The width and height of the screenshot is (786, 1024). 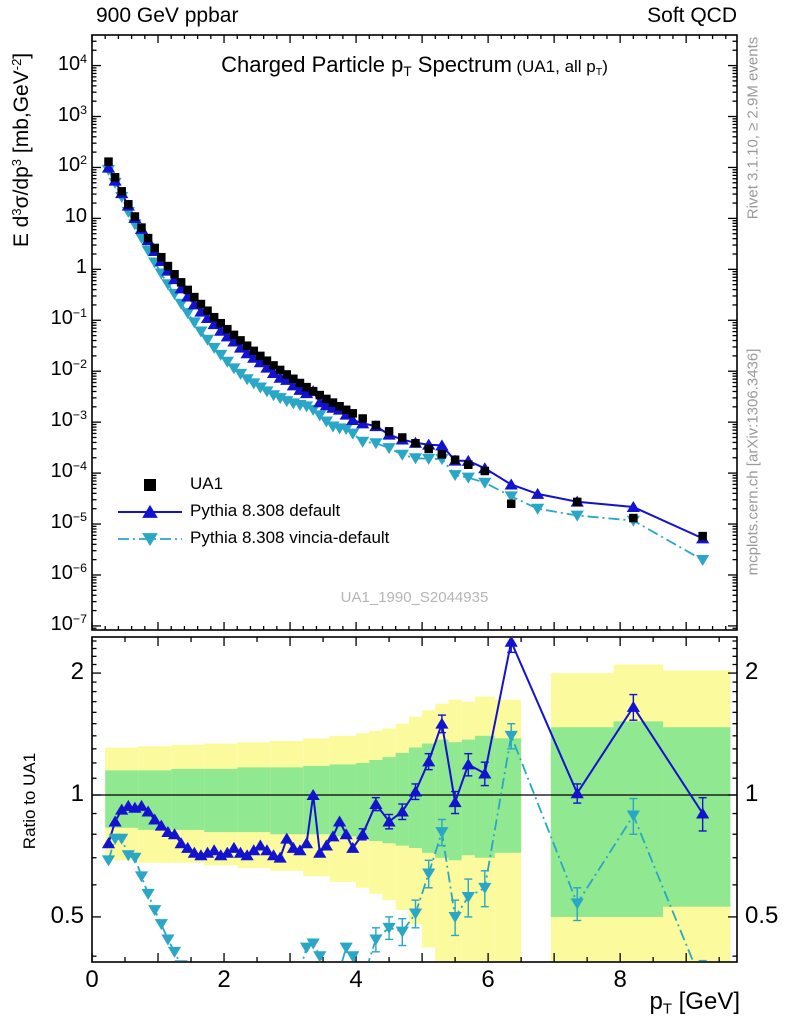 I want to click on axis-tick-label: 6, so click(x=488, y=979).